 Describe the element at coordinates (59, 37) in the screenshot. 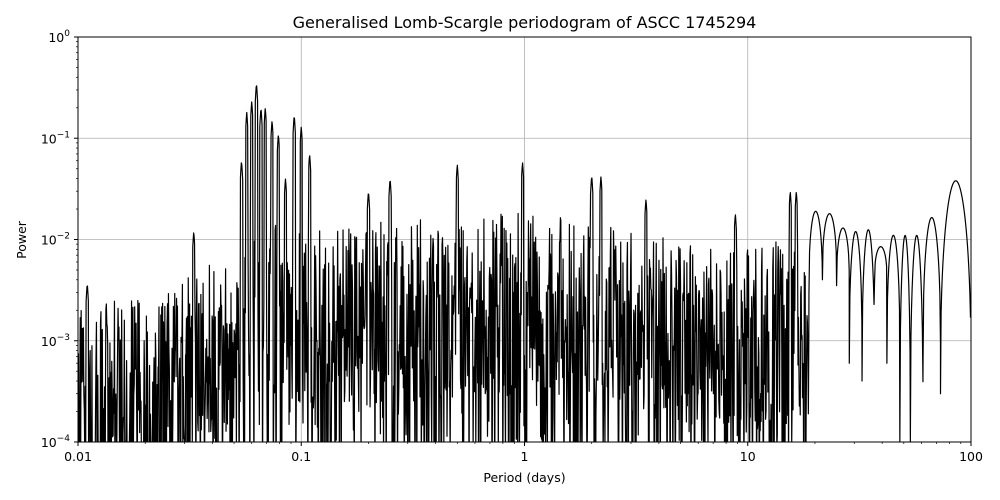

I see `y-tick-label: 10⁰` at that location.